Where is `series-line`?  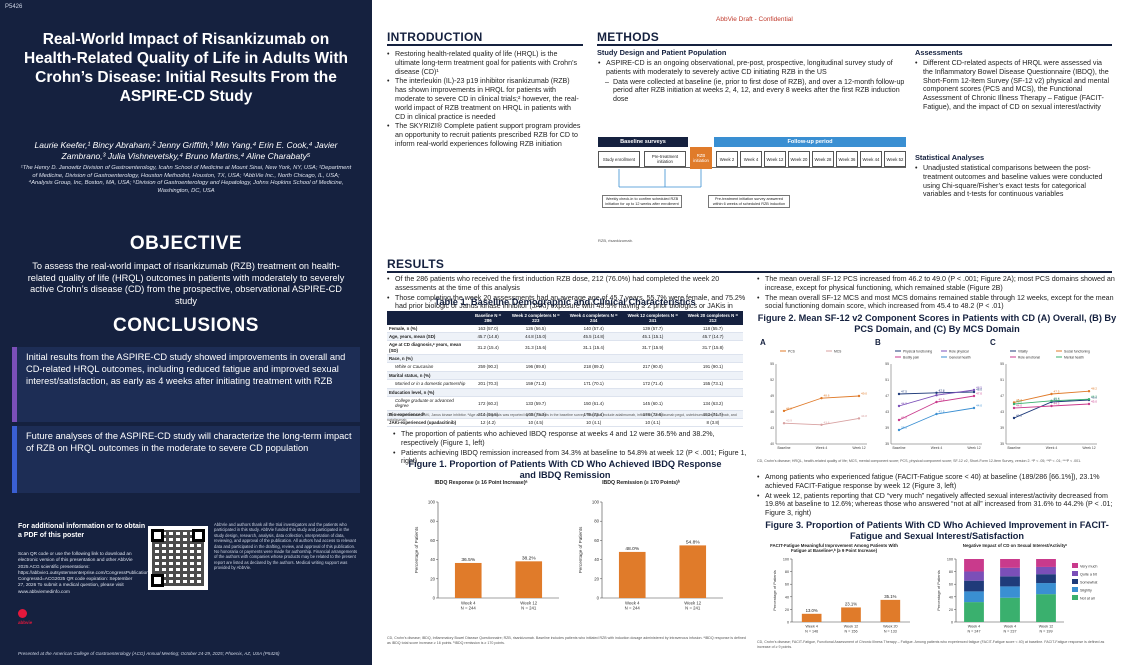 series-line is located at coordinates (936, 408).